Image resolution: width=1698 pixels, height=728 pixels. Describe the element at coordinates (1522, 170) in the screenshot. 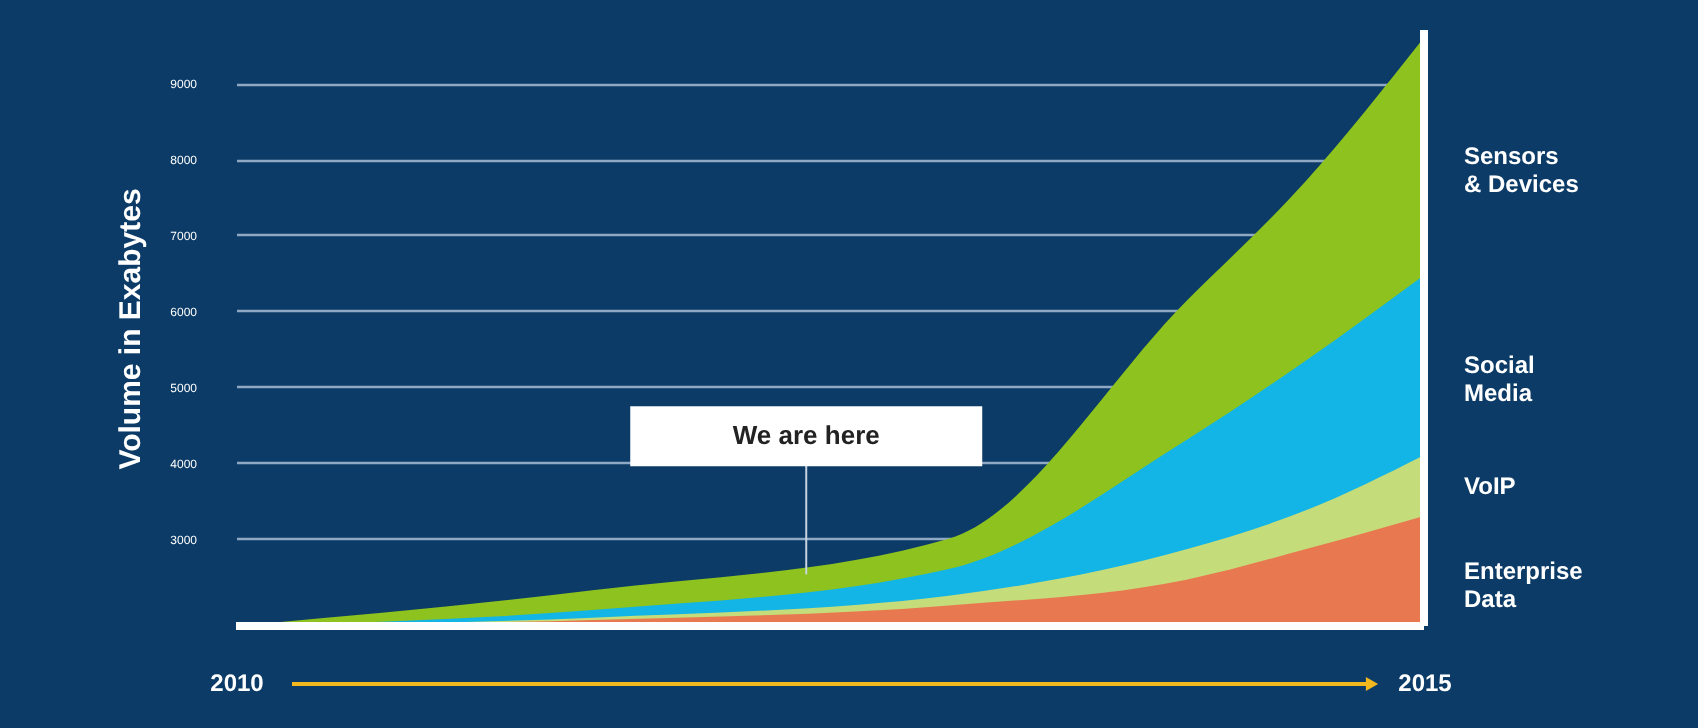

I see `series-label: Sensors & Devices` at that location.